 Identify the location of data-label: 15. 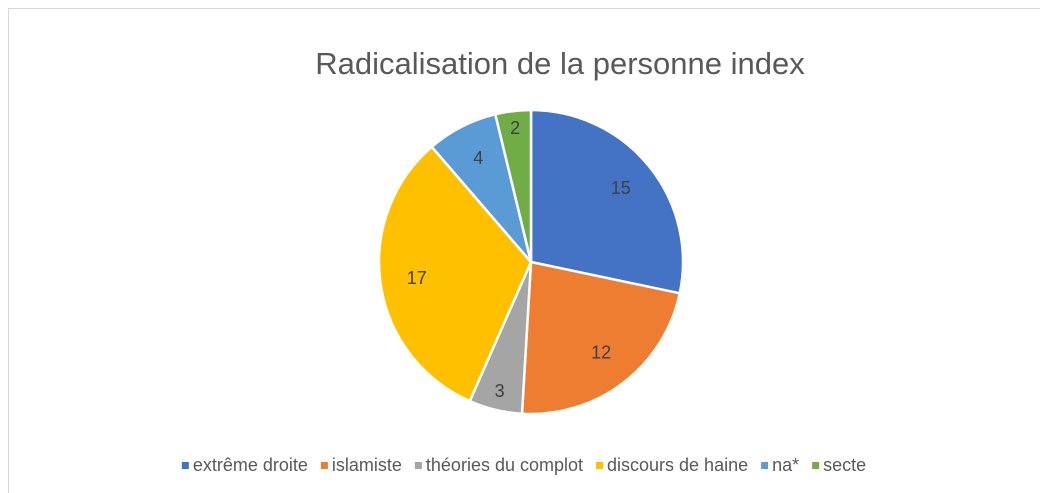
(621, 188).